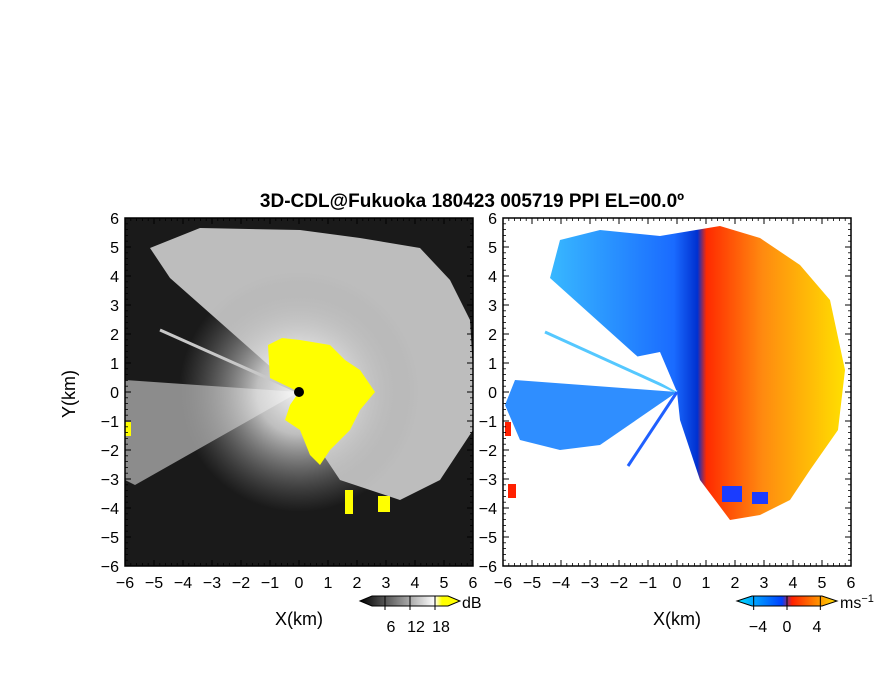  What do you see at coordinates (410, 603) in the screenshot?
I see `reflectivity-colorbar-ticks` at bounding box center [410, 603].